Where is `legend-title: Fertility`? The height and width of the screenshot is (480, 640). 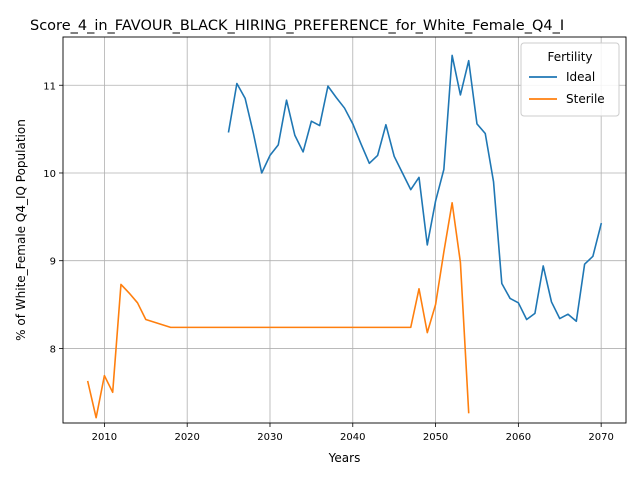 legend-title: Fertility is located at coordinates (569, 57).